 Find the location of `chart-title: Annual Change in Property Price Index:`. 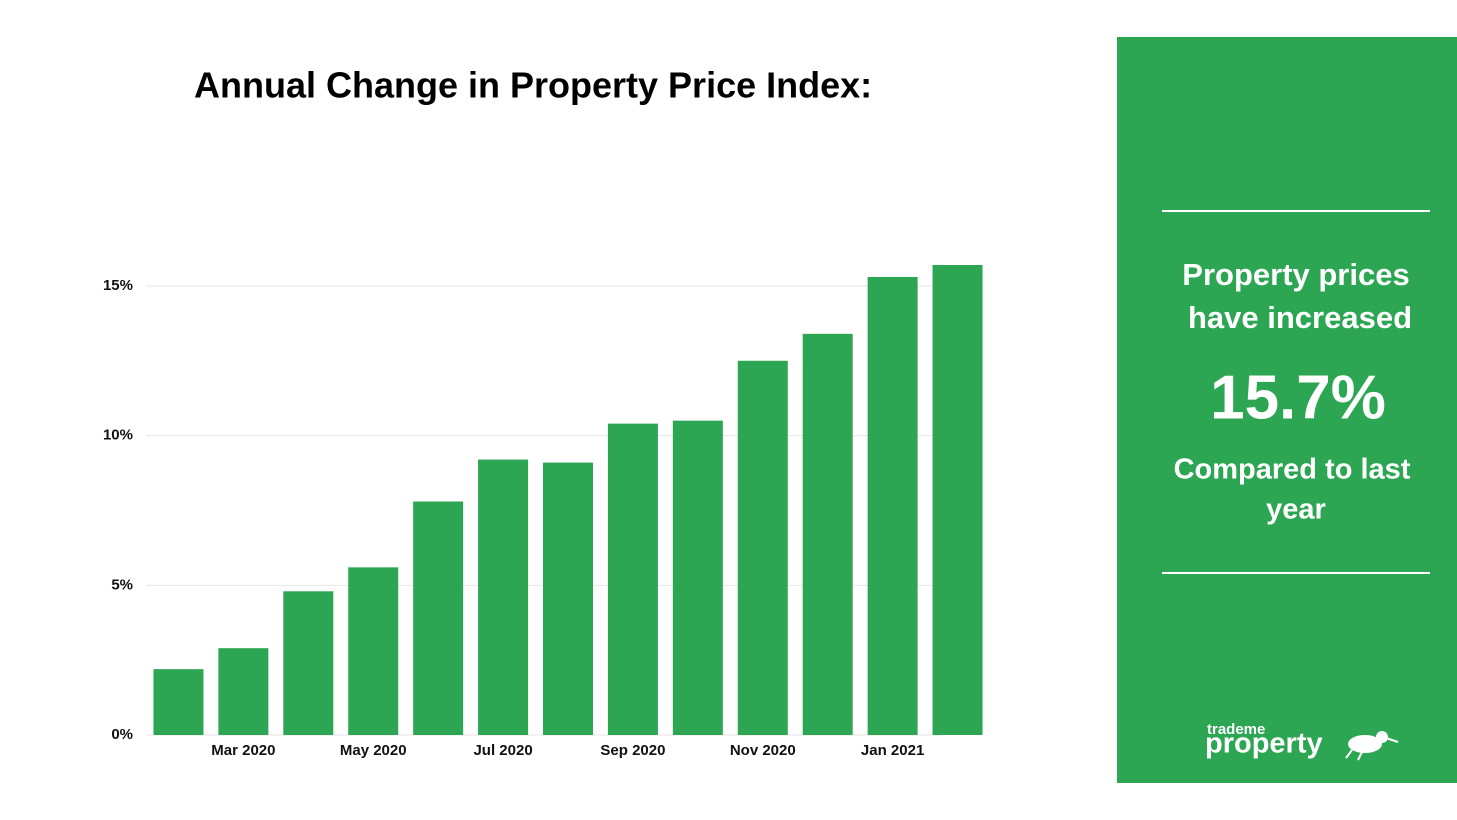

chart-title: Annual Change in Property Price Index: is located at coordinates (533, 85).